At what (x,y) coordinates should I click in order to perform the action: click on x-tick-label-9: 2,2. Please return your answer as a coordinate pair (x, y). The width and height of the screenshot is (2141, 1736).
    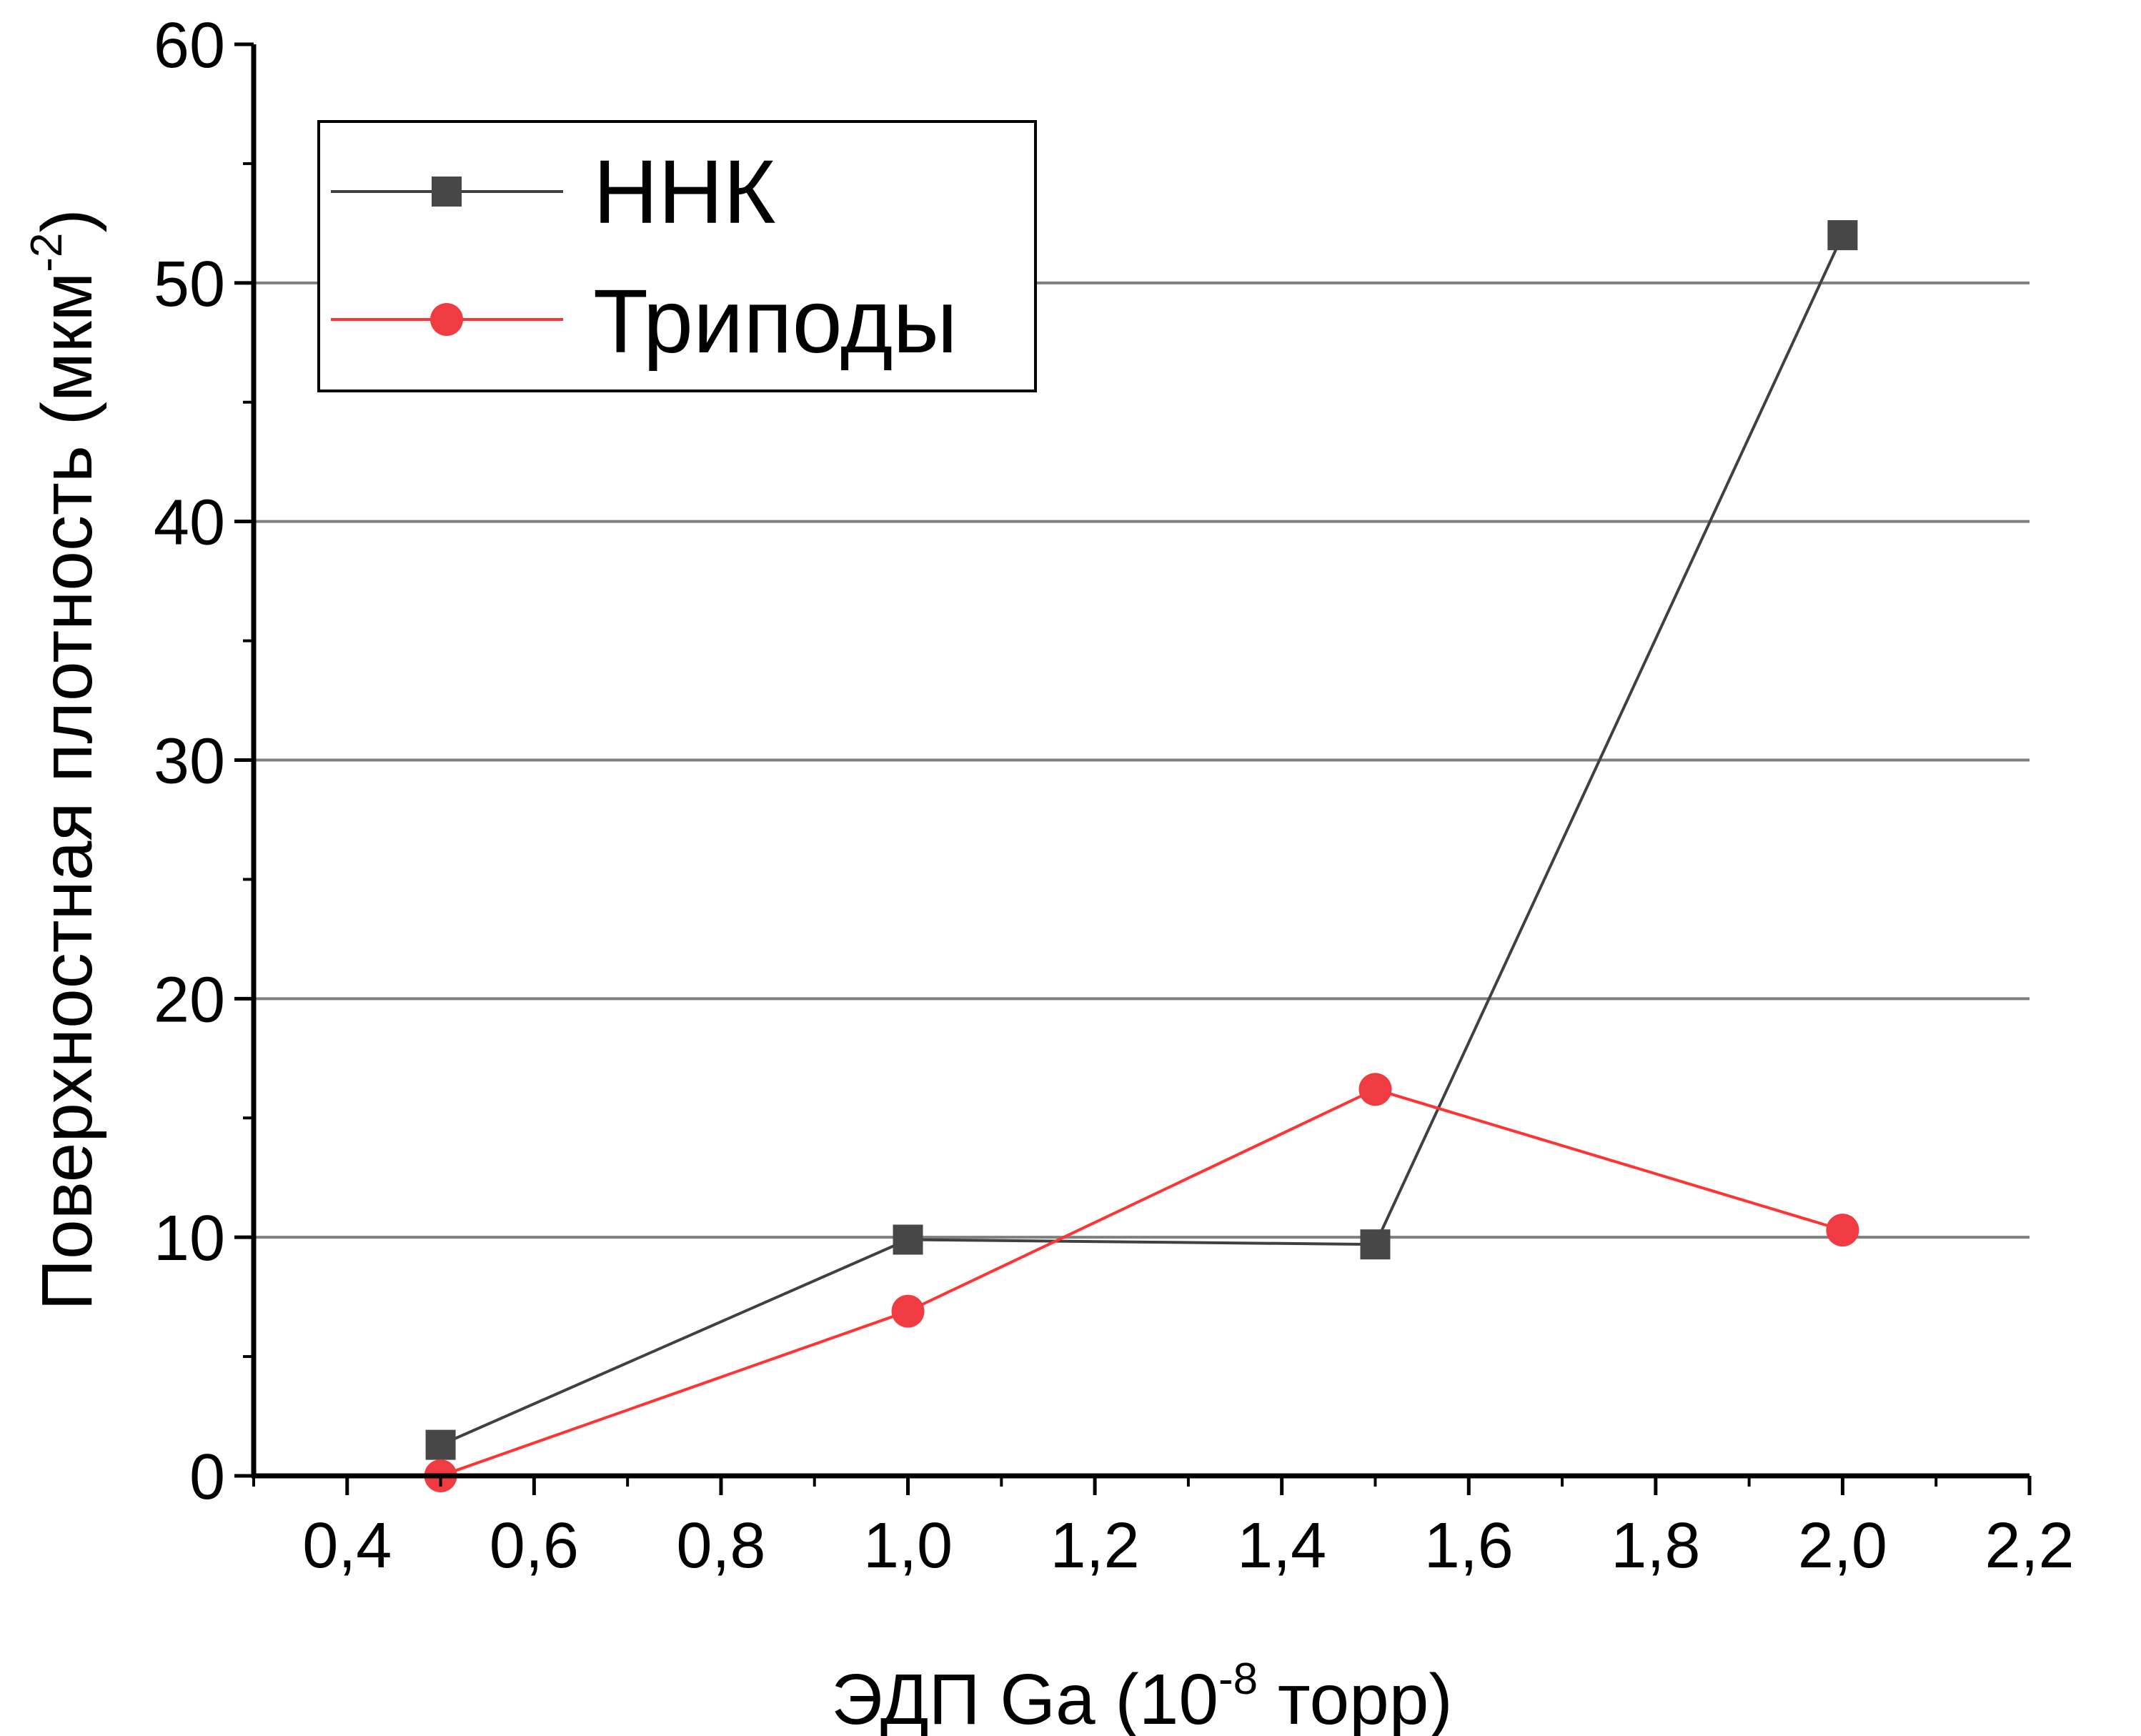
    Looking at the image, I should click on (2029, 1546).